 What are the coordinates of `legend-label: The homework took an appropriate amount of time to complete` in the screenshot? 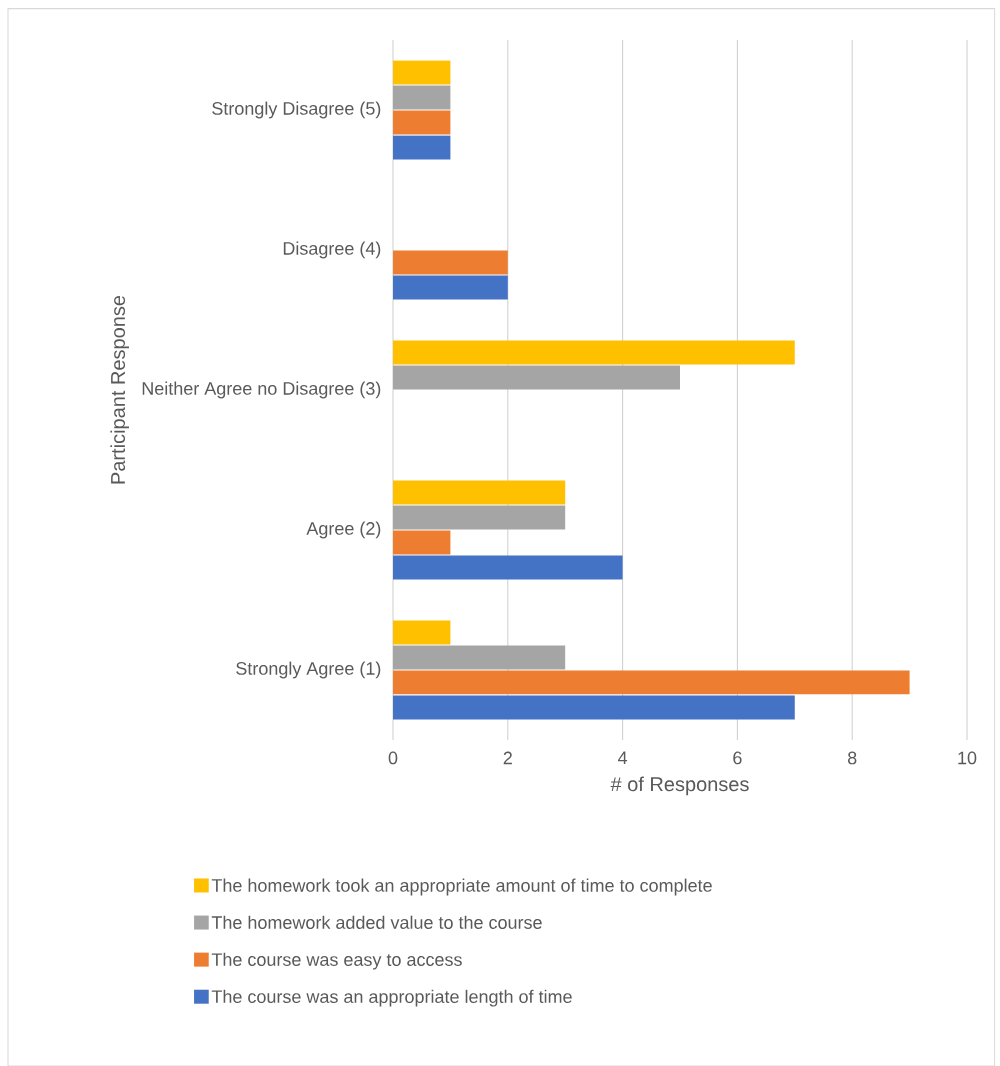 It's located at (461, 887).